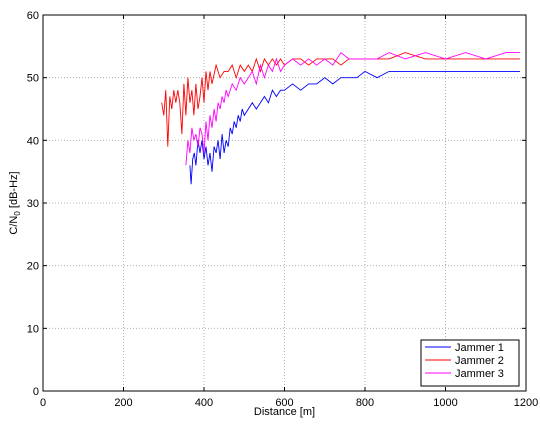 Image resolution: width=540 pixels, height=430 pixels. Describe the element at coordinates (479, 348) in the screenshot. I see `legend-label: Jammer 1` at that location.